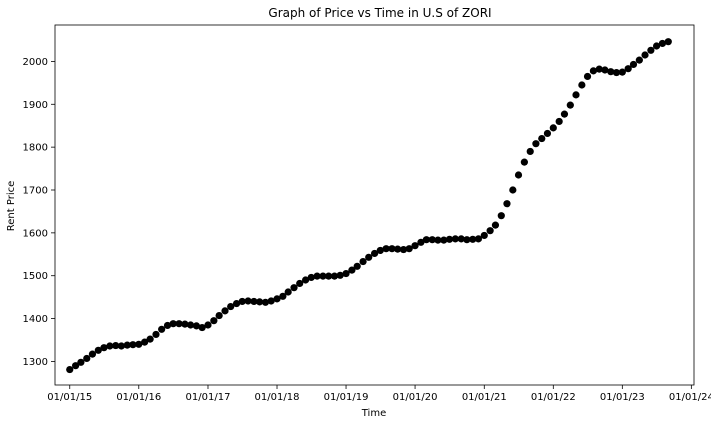 This screenshot has height=424, width=711. I want to click on y-tick-label: 1800, so click(35, 148).